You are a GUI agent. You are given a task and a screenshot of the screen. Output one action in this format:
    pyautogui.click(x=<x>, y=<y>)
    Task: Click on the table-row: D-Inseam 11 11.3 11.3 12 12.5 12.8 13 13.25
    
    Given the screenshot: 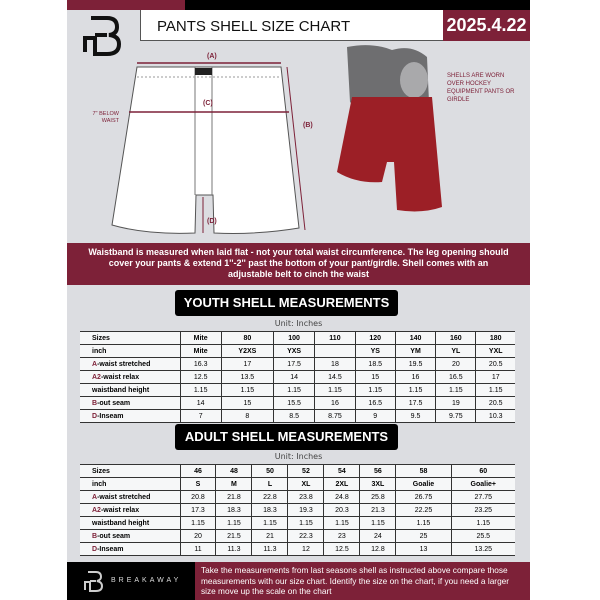 What is the action you would take?
    pyautogui.click(x=297, y=549)
    